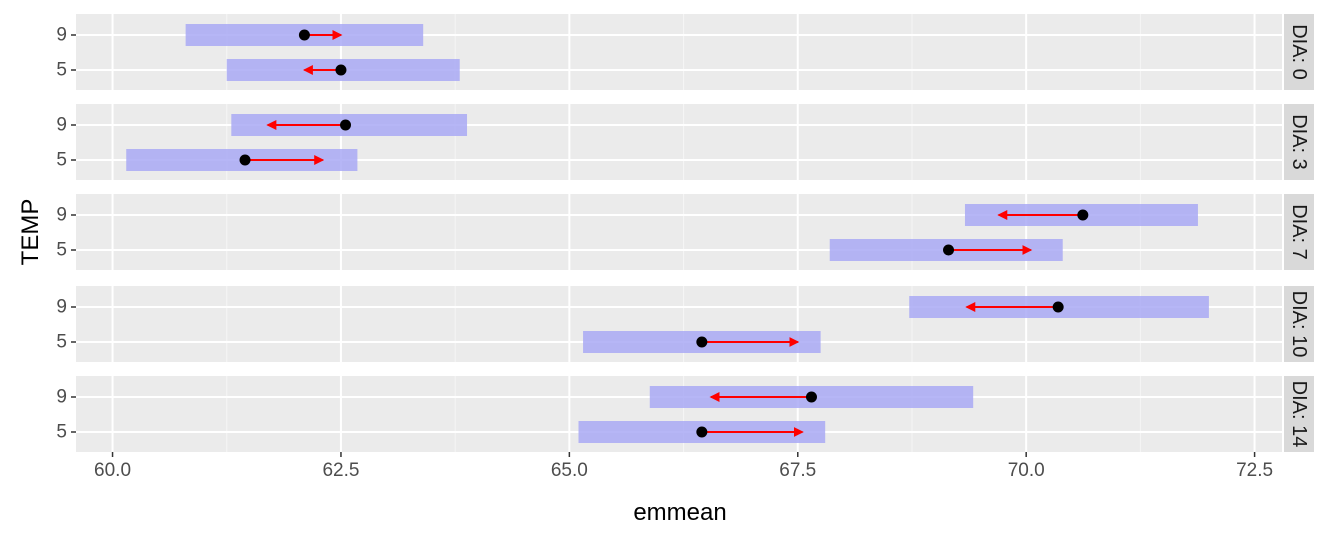  What do you see at coordinates (685, 52) in the screenshot?
I see `facet-panel: DIA: 0 9 5` at bounding box center [685, 52].